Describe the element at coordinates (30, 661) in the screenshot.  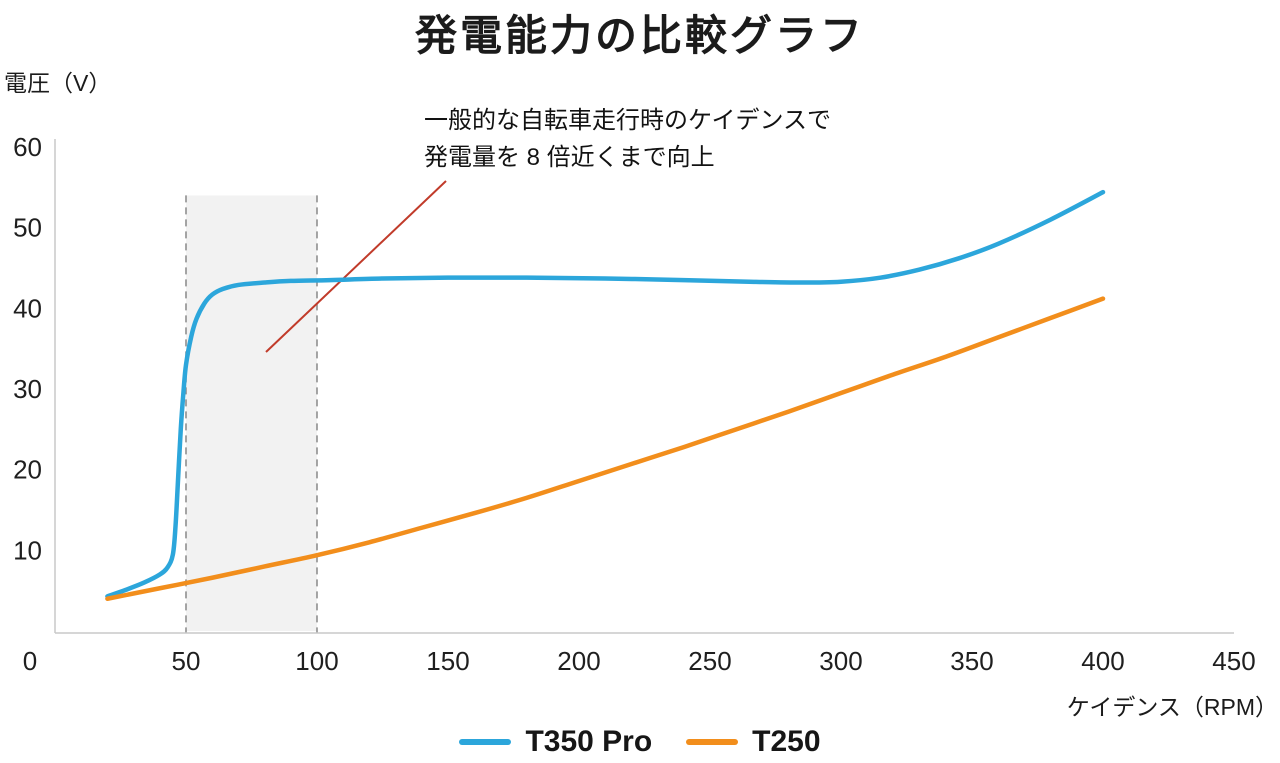
I see `x-tick-label: 0` at that location.